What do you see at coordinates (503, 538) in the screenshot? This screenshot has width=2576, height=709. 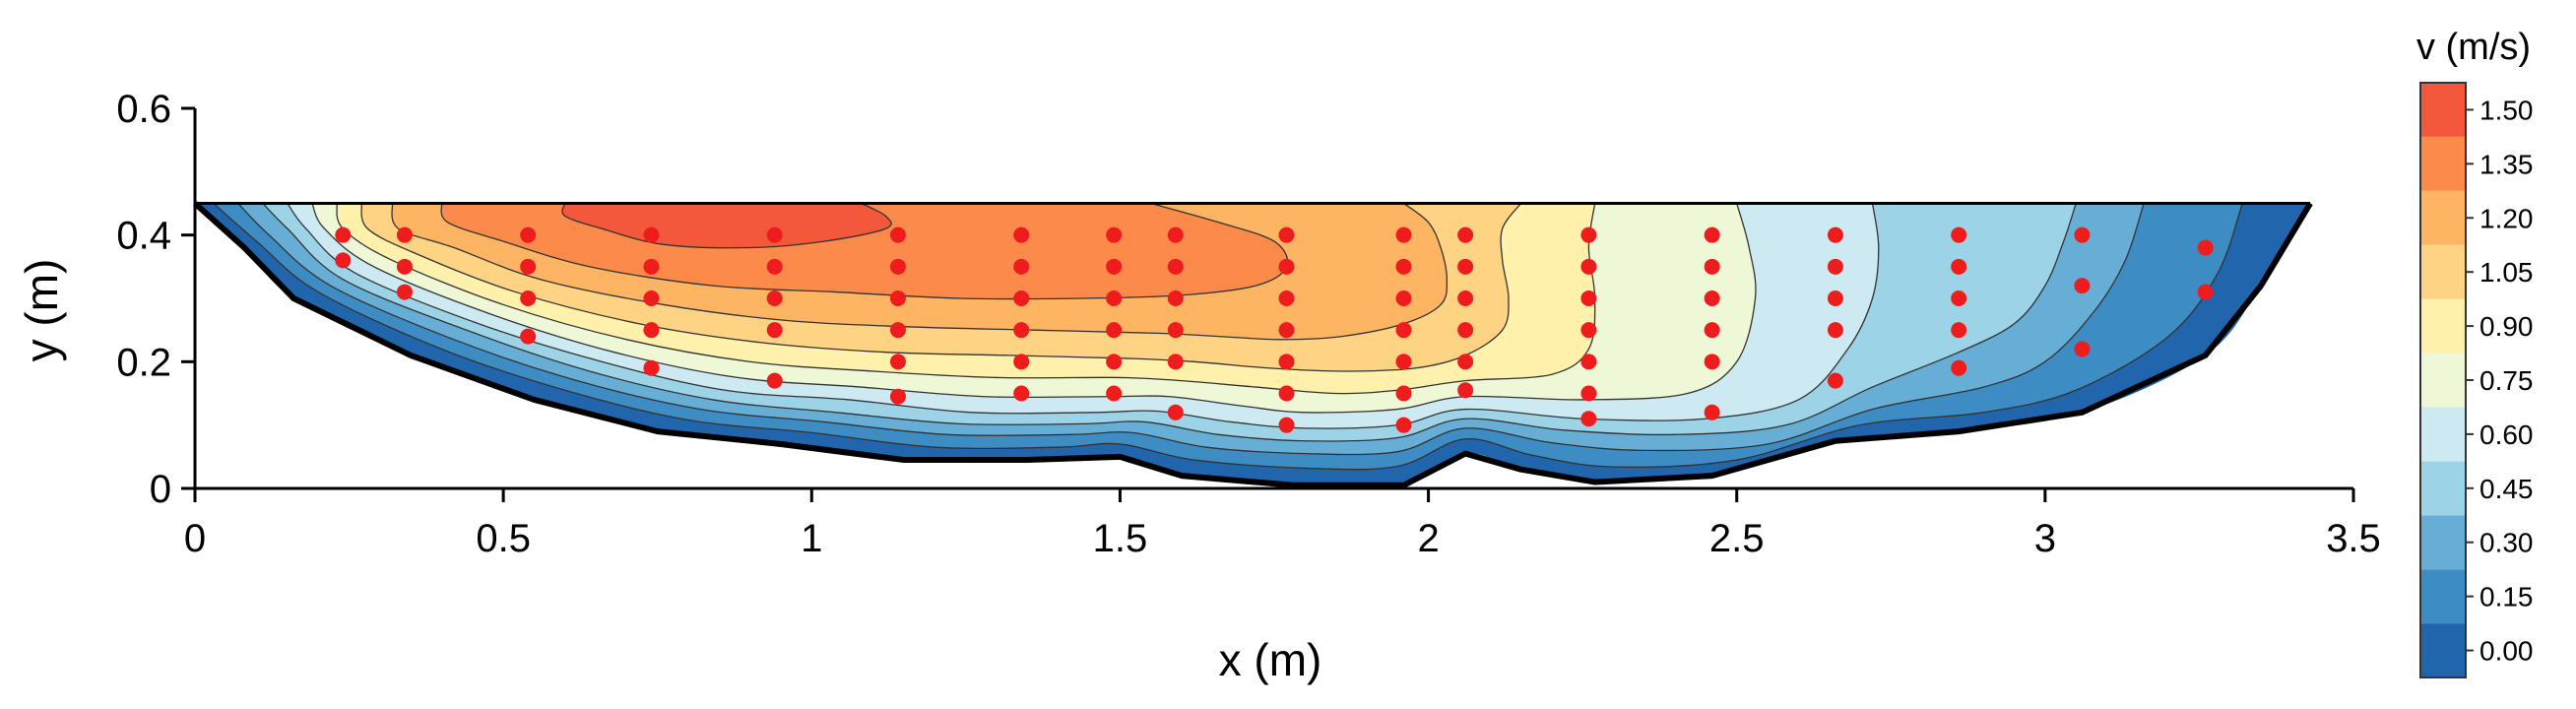 I see `x-tick-label: 0.5` at bounding box center [503, 538].